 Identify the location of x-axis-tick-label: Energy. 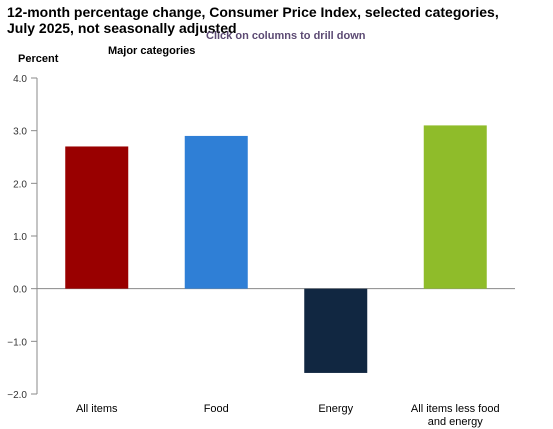
(335, 409).